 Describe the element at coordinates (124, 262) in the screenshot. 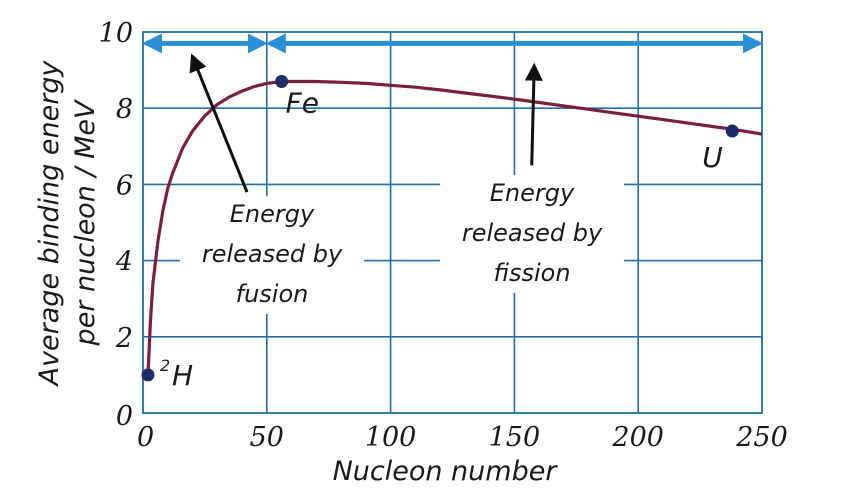

I see `y-tick-label: 4` at that location.